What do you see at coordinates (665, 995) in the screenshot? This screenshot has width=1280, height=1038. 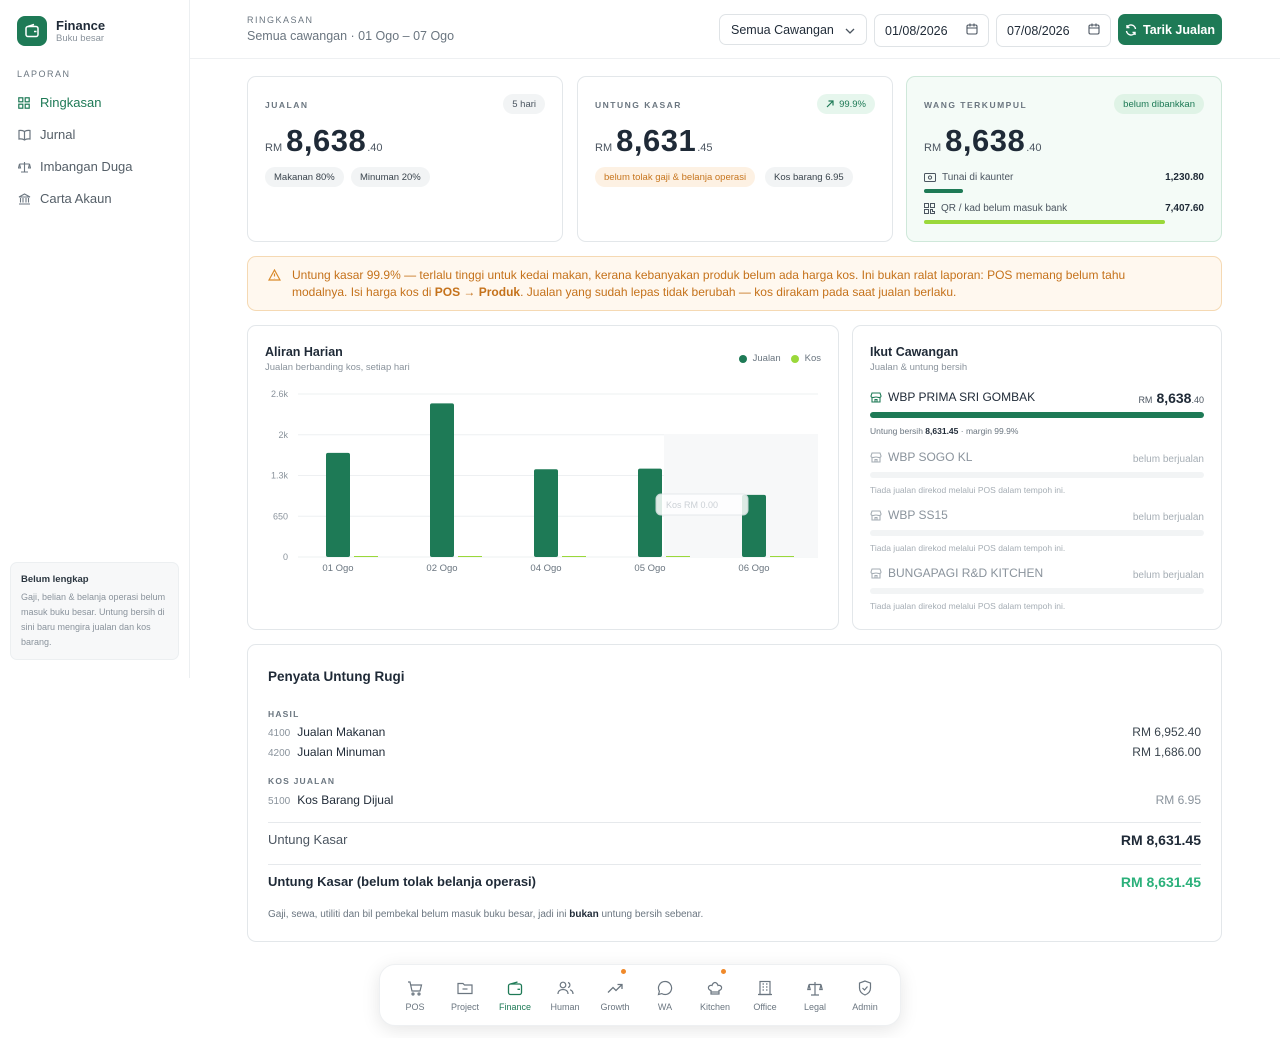 I see `dock-item-wa: WA` at bounding box center [665, 995].